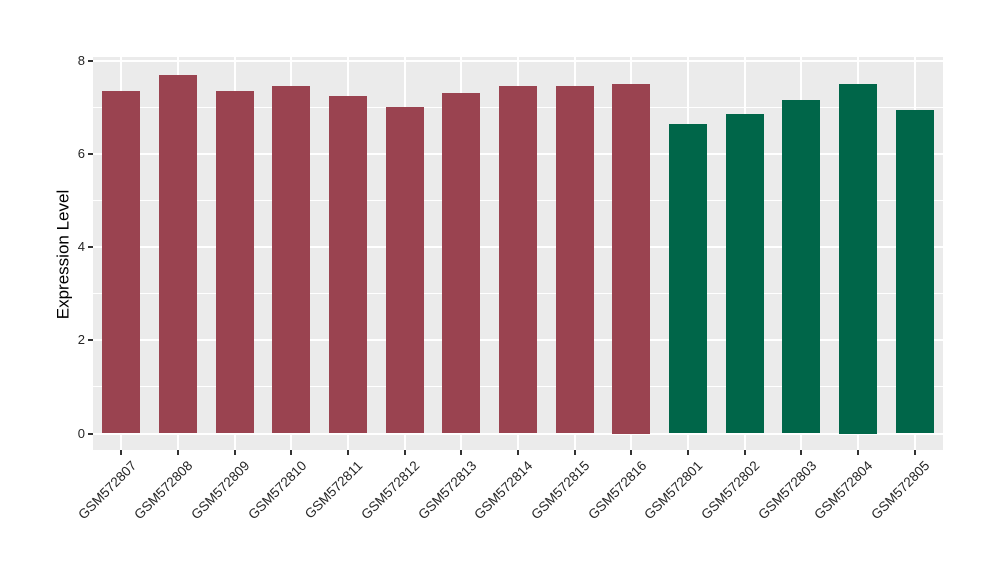  Describe the element at coordinates (858, 452) in the screenshot. I see `x-tick-mark-GSM572804` at that location.